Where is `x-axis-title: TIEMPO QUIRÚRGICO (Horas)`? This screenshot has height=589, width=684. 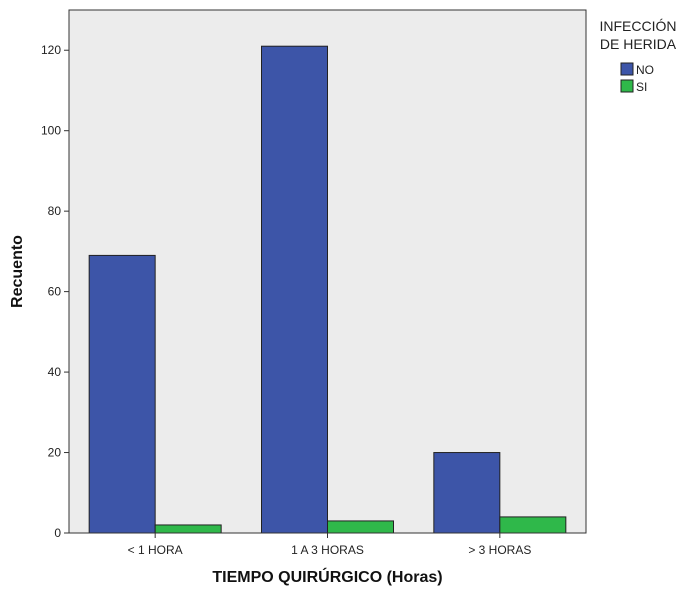 x-axis-title: TIEMPO QUIRÚRGICO (Horas) is located at coordinates (327, 576).